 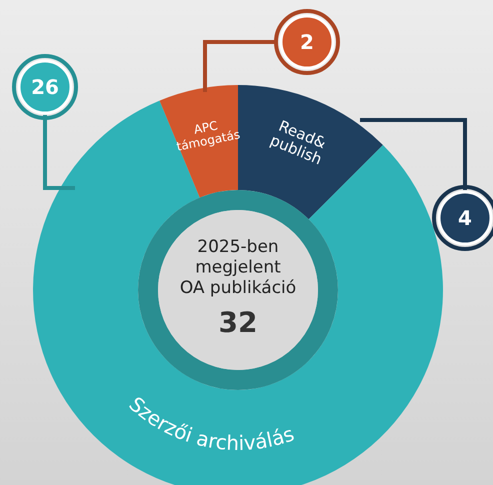 I want to click on data-label: 26, so click(x=45, y=87).